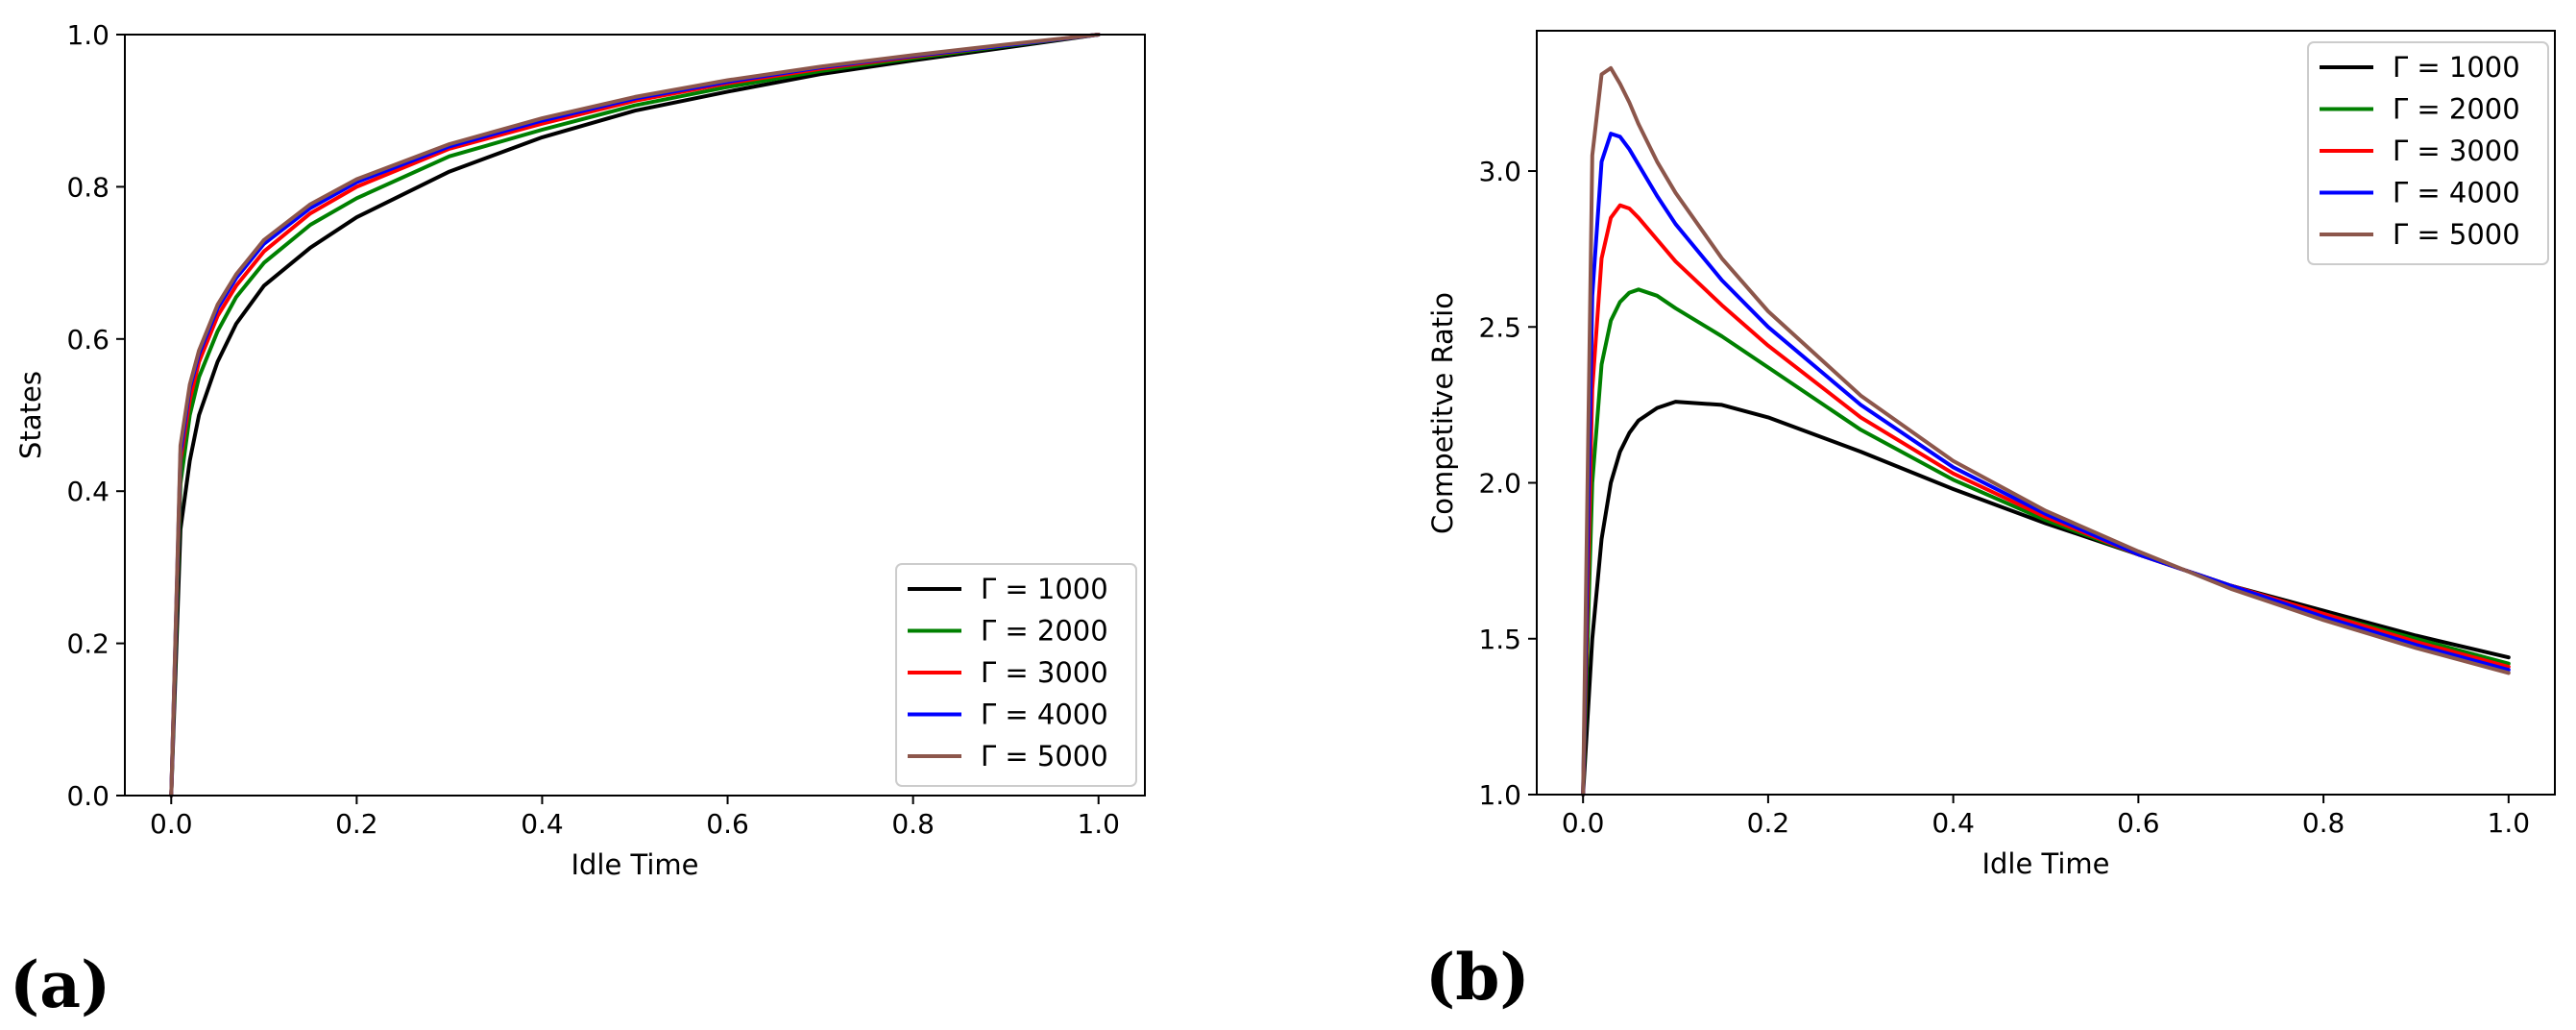  What do you see at coordinates (2138, 823) in the screenshot?
I see `chart-b-xtick-label: 0.6` at bounding box center [2138, 823].